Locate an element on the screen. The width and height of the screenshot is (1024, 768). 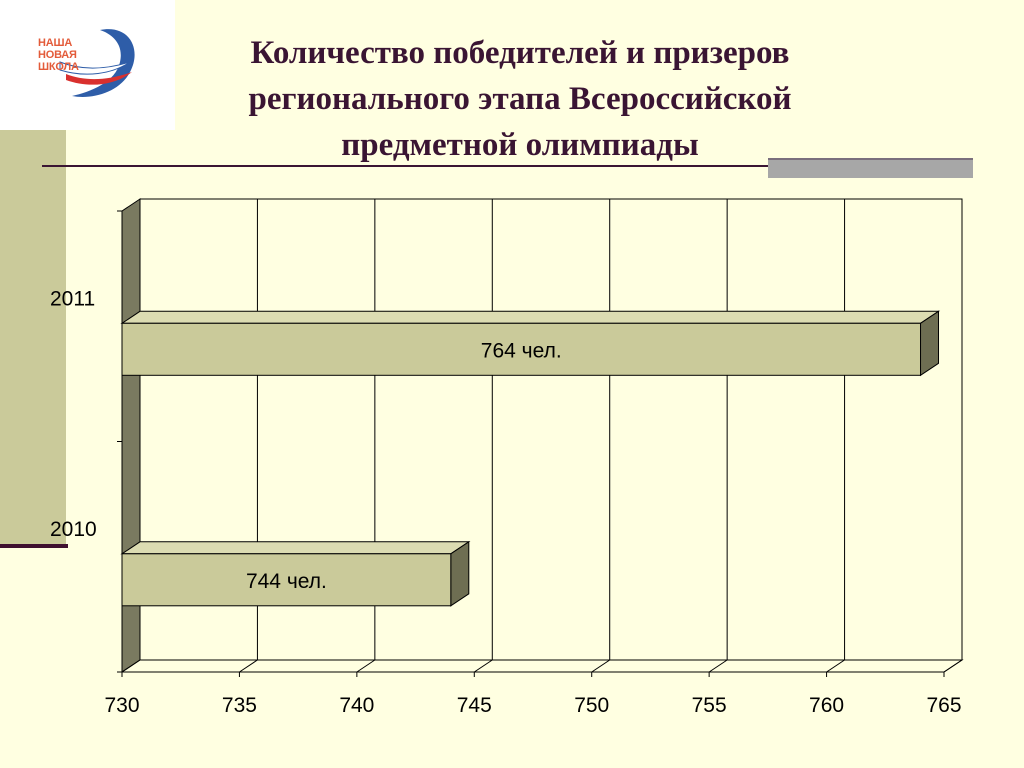
y-category-label: 2011 is located at coordinates (72, 298).